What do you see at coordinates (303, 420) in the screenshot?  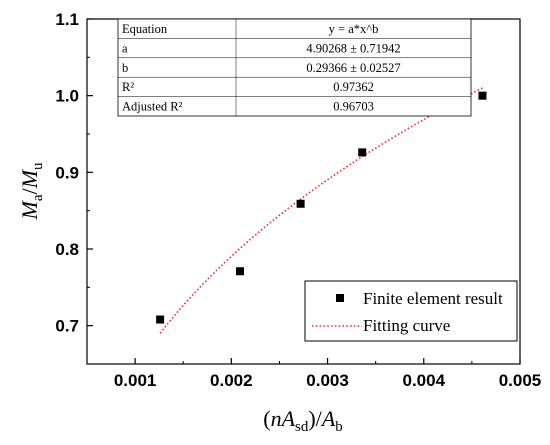 I see `x-axis-title: (nAsd)/Ab` at bounding box center [303, 420].